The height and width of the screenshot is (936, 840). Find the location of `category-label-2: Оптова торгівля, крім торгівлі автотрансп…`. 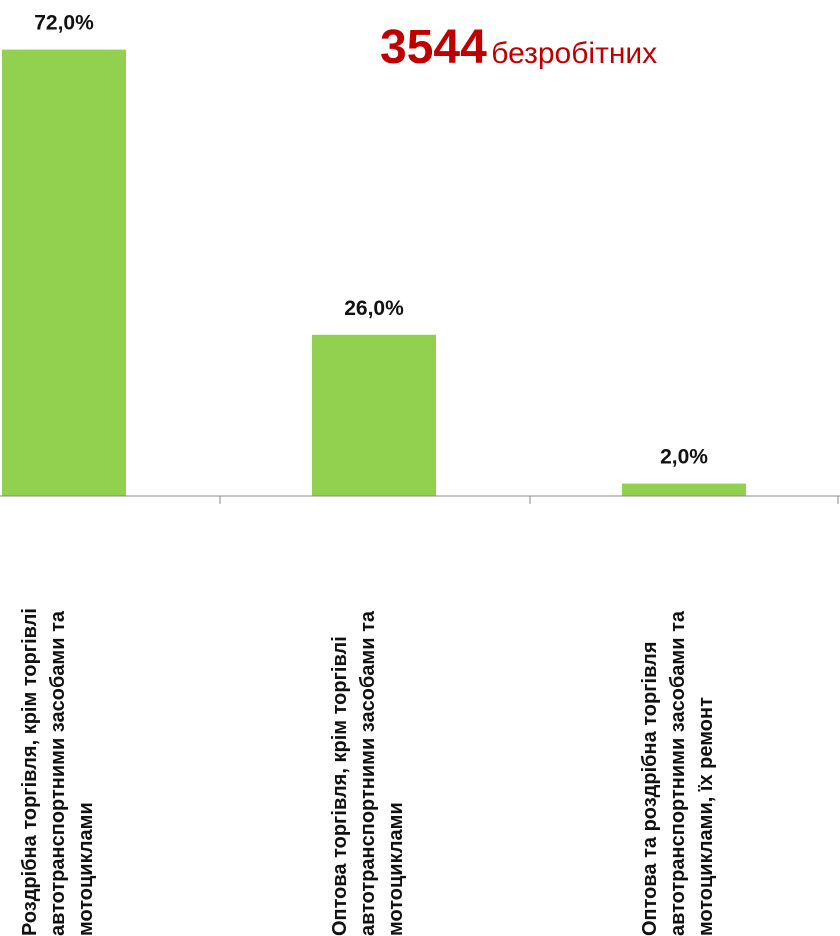

category-label-2: Оптова торгівля, крім торгівлі автотрансп… is located at coordinates (368, 773).